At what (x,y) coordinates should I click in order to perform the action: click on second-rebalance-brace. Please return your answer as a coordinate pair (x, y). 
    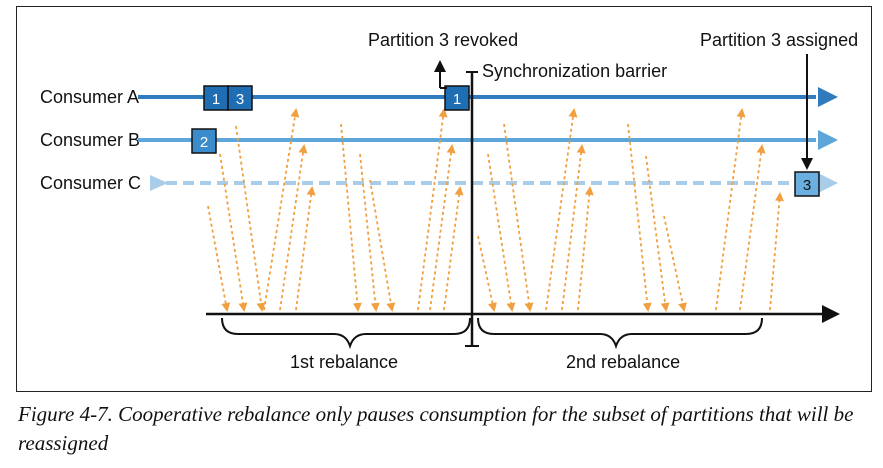
    Looking at the image, I should click on (620, 333).